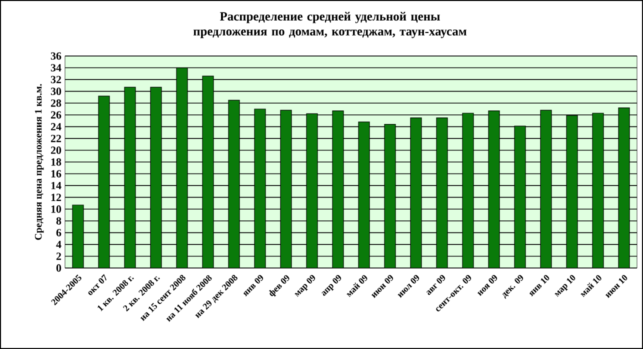 The height and width of the screenshot is (349, 643). What do you see at coordinates (56, 209) in the screenshot?
I see `y-tick-label: 10` at bounding box center [56, 209].